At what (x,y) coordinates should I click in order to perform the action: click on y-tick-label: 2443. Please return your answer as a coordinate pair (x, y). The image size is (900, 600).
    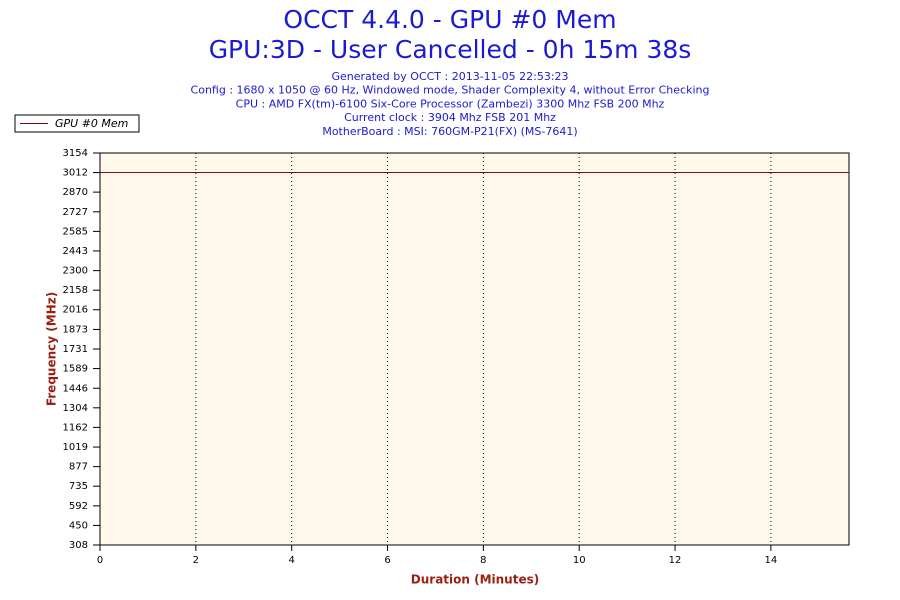
    Looking at the image, I should click on (75, 251).